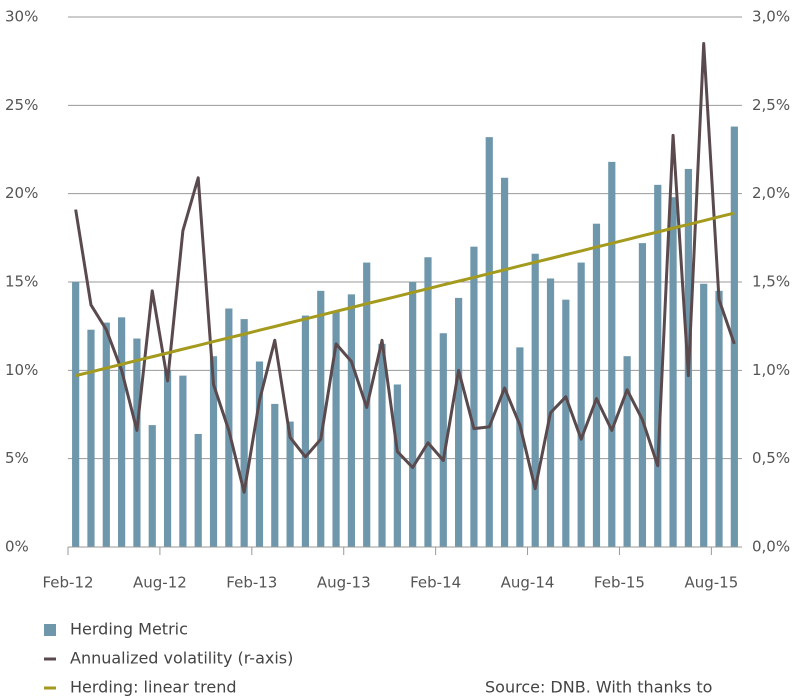  I want to click on y2-tick-label: 1,5%, so click(771, 282).